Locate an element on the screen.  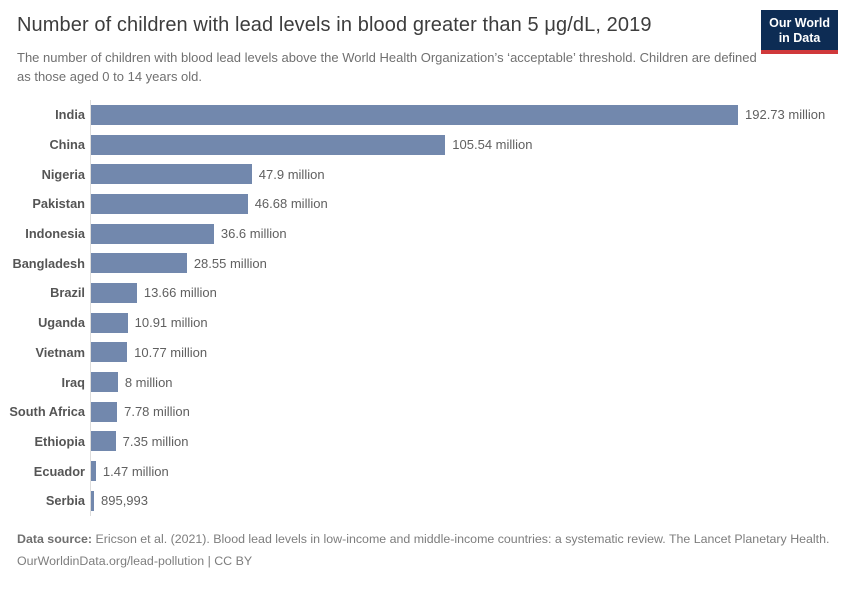
value-label: 1.47 million is located at coordinates (135, 471).